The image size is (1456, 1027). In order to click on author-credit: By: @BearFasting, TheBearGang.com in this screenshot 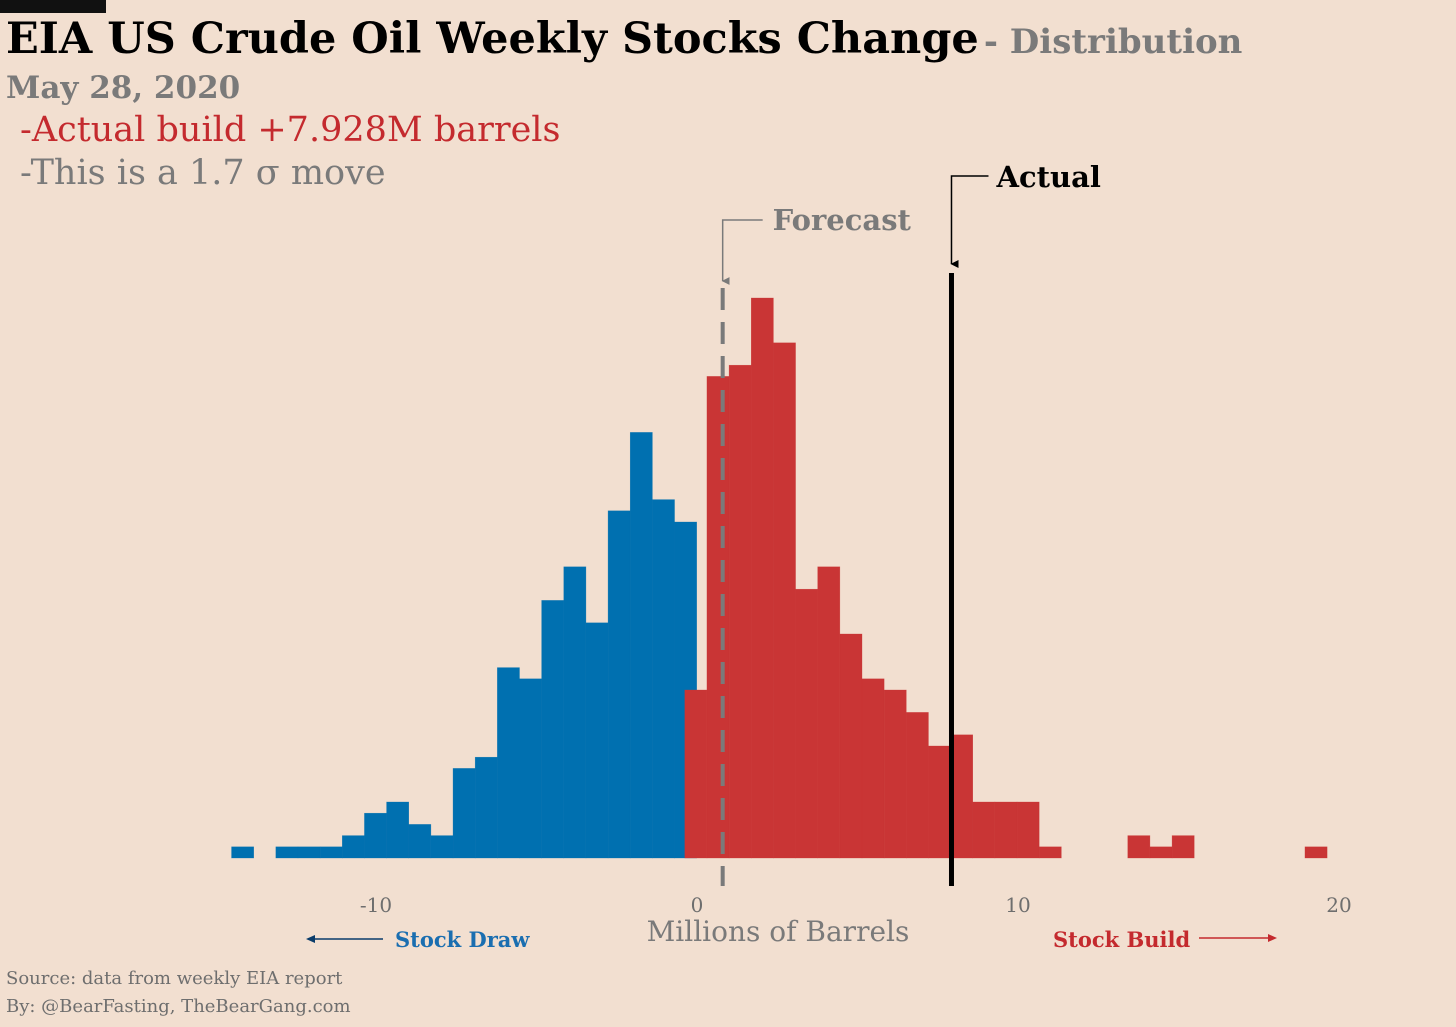, I will do `click(178, 1006)`.